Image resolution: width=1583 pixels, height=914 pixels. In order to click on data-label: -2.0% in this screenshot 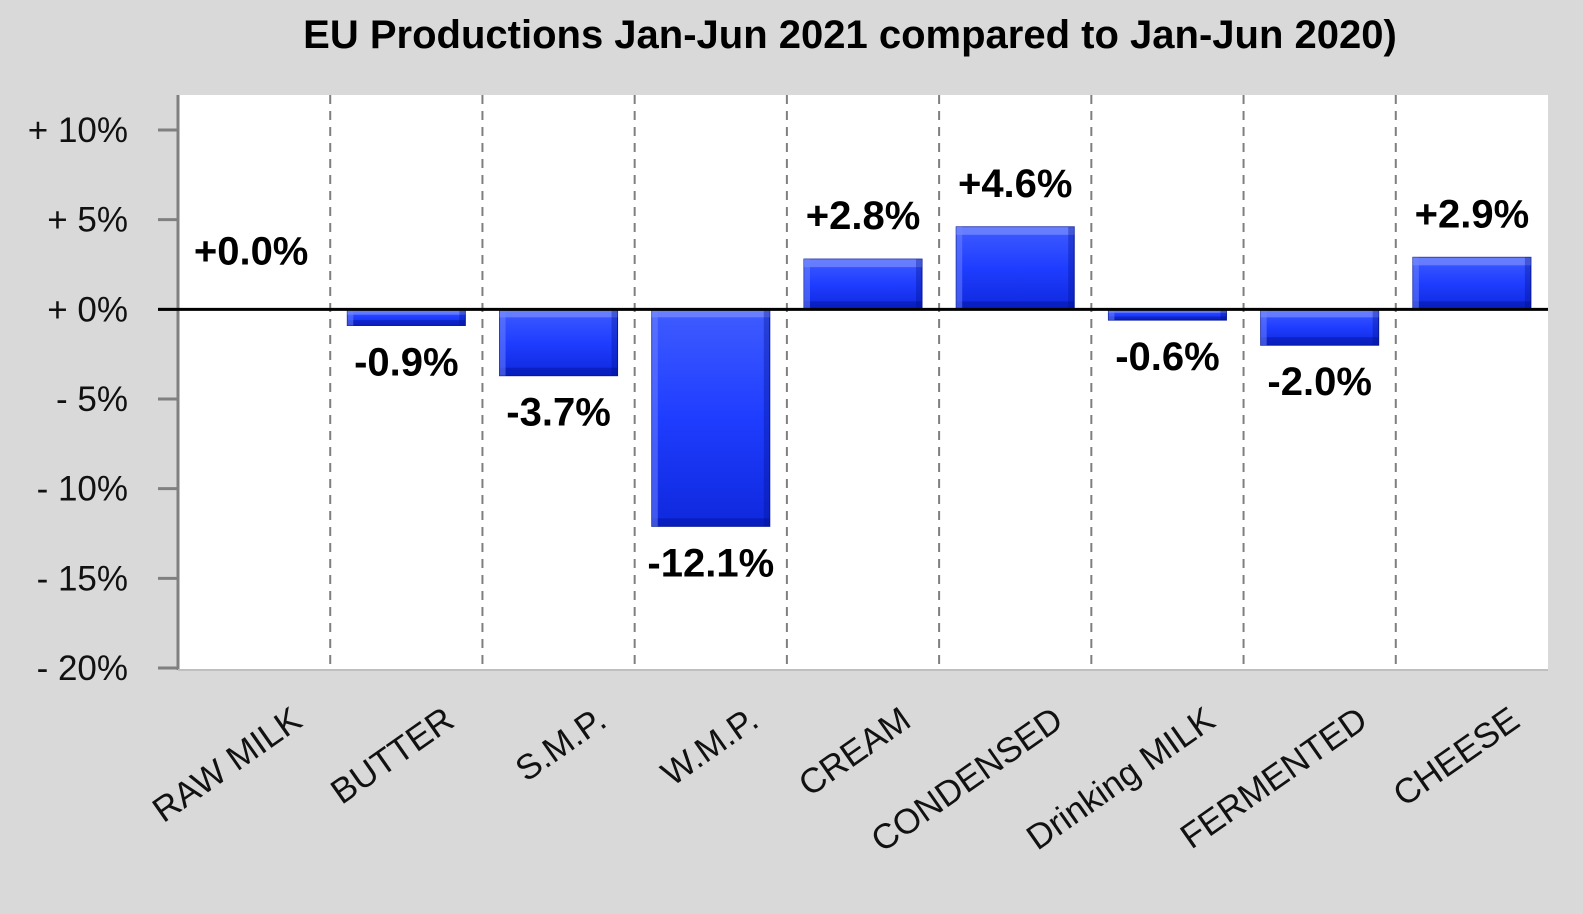, I will do `click(1319, 382)`.